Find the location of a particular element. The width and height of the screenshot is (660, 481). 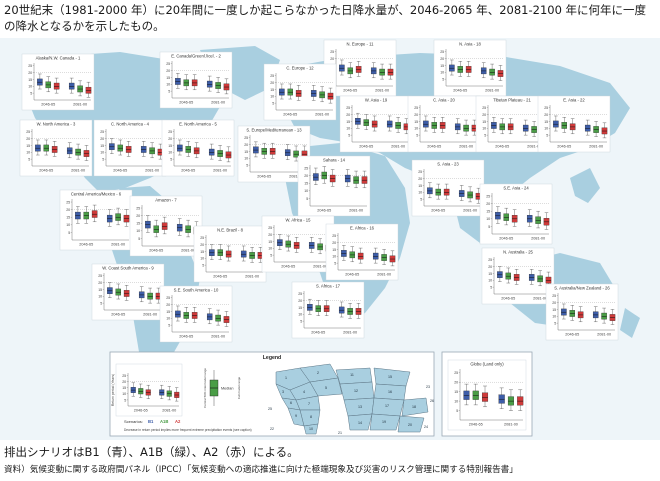

region-panel: S. Africa - 17 5 10 15 20 25 2046-65 2081-00 is located at coordinates (328, 310).